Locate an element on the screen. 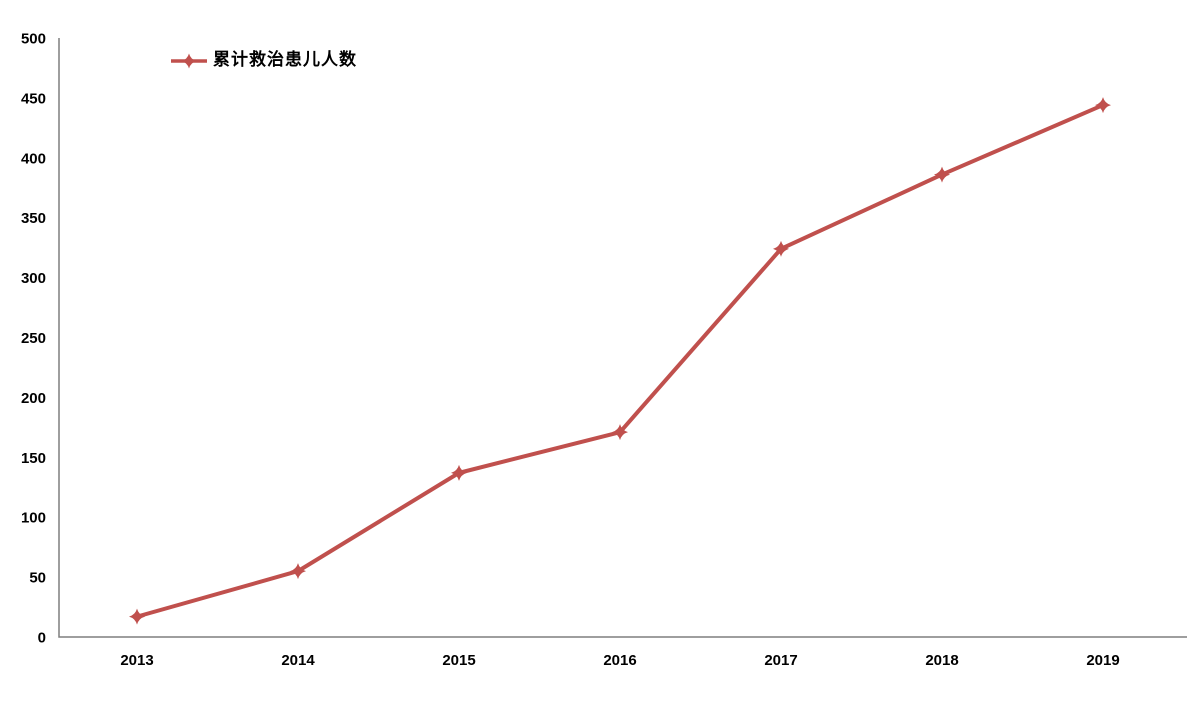 This screenshot has width=1200, height=720. legend-line-marker-icon is located at coordinates (189, 60).